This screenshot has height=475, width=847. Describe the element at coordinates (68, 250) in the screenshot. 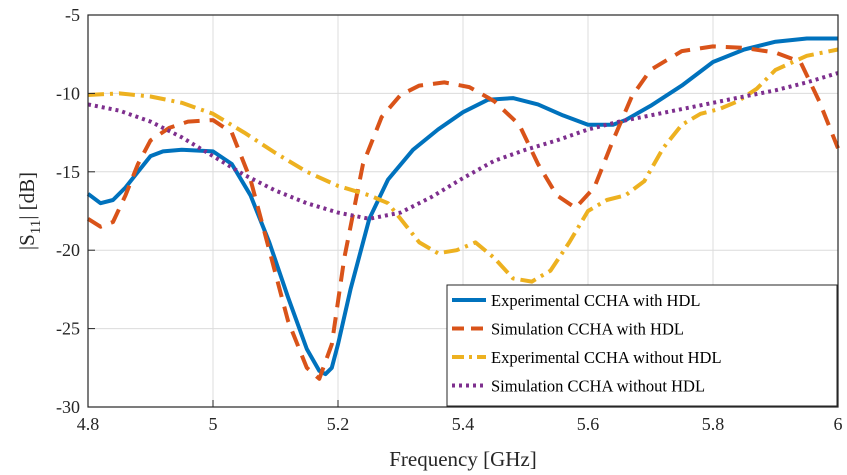

I see `y-tick-label: -20` at that location.